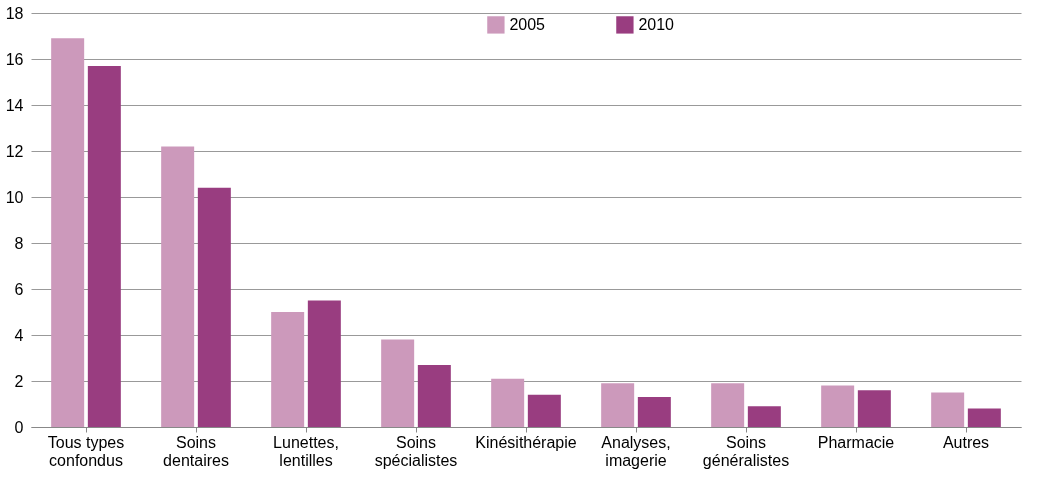  Describe the element at coordinates (416, 451) in the screenshot. I see `x-tick-label: Soins spécialistes` at that location.